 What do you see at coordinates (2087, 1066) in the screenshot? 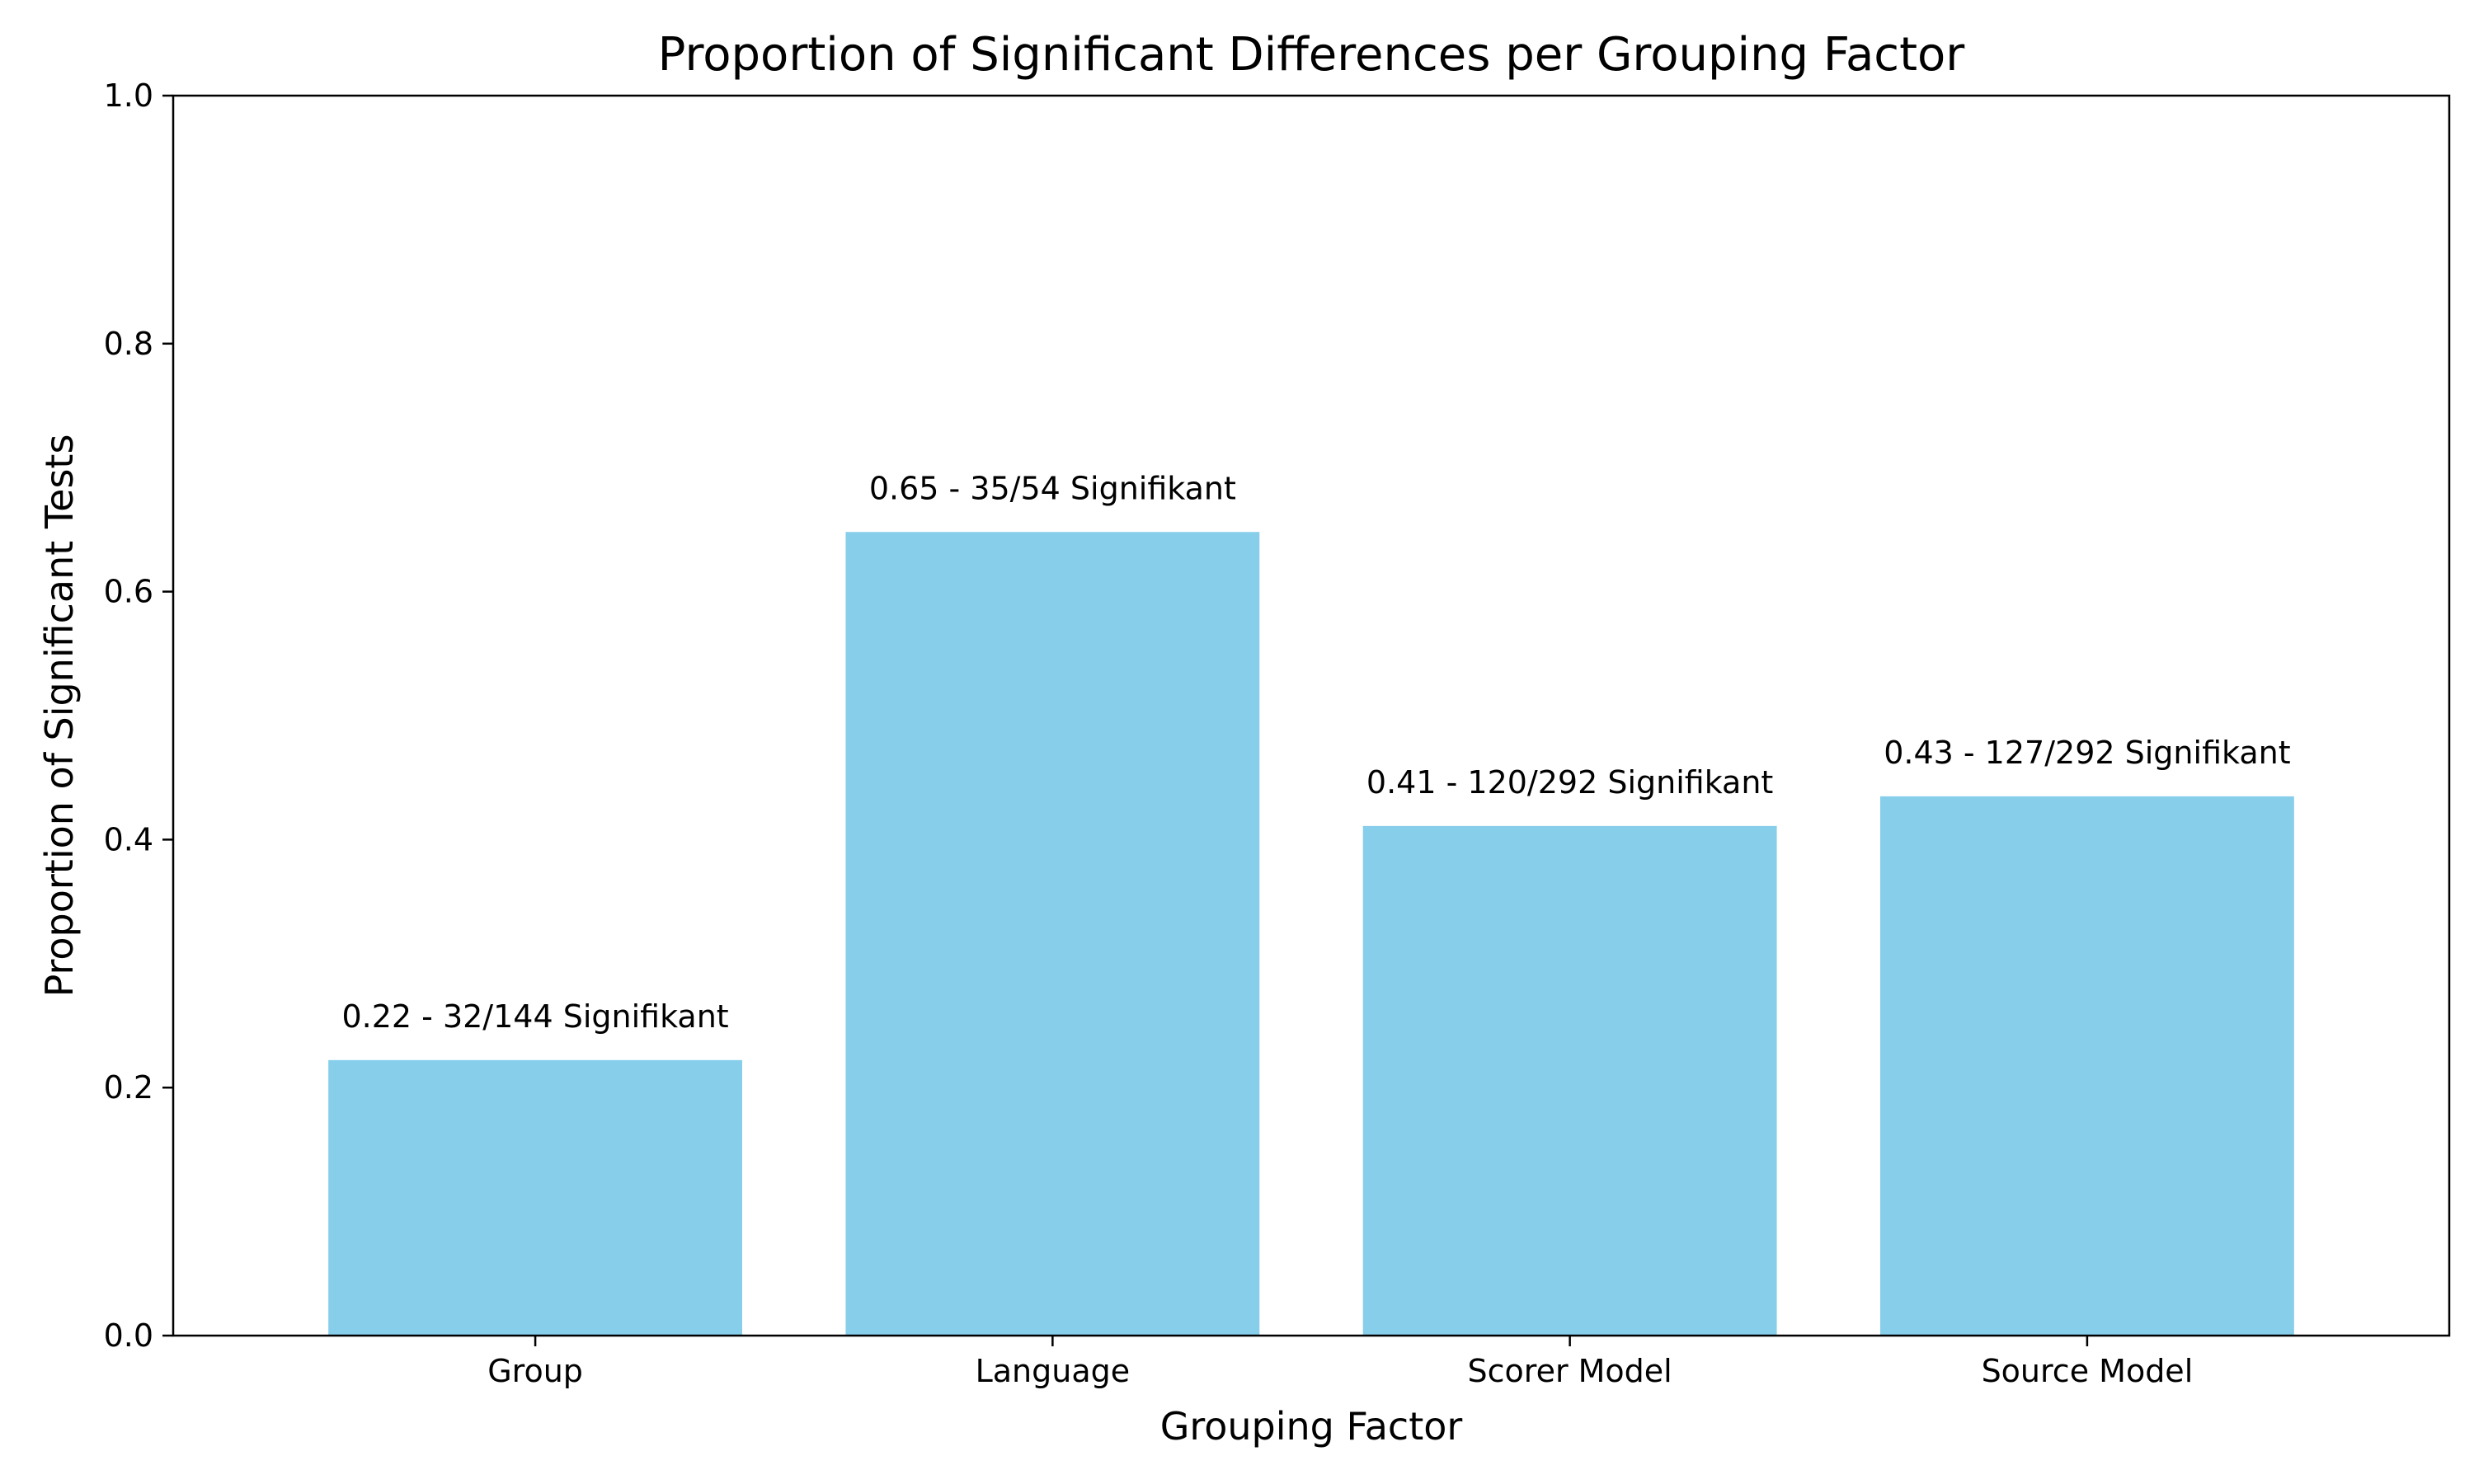
I see `bar-source-model` at bounding box center [2087, 1066].